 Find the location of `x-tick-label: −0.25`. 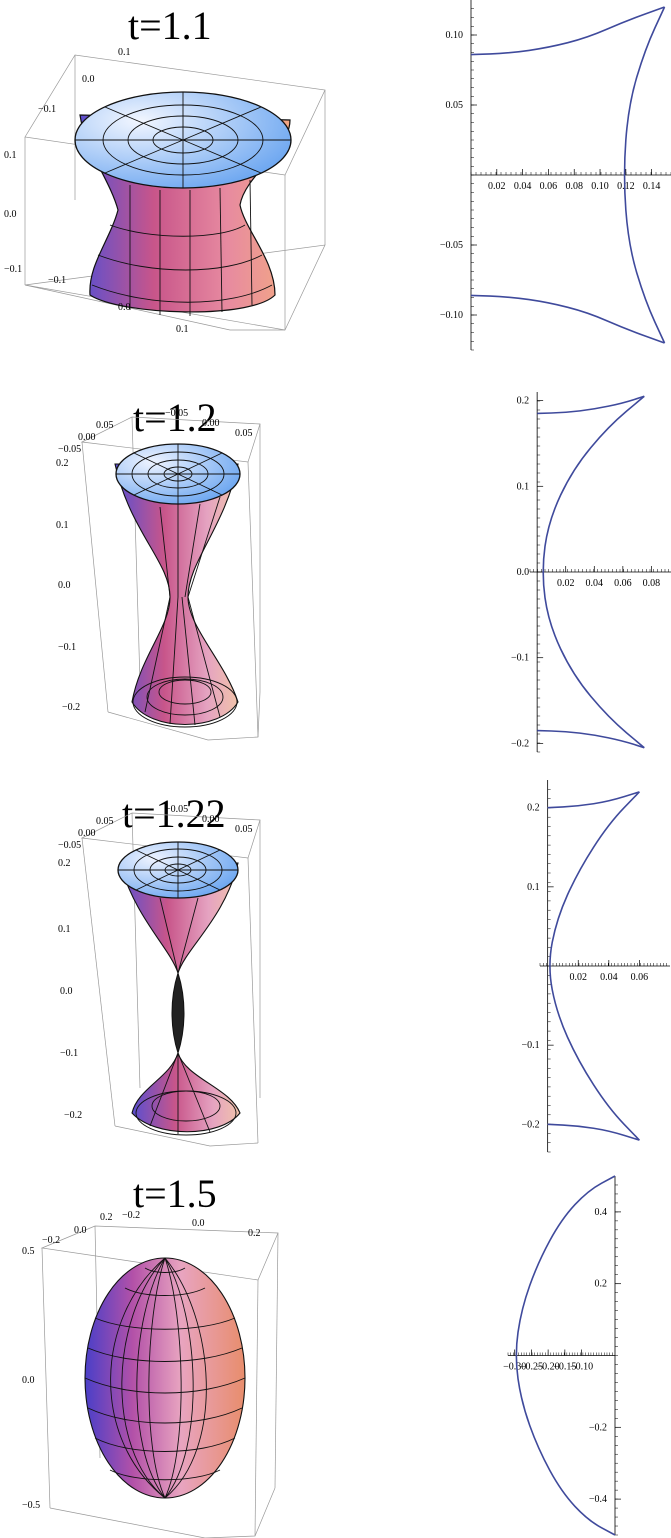

x-tick-label: −0.25 is located at coordinates (531, 1367).